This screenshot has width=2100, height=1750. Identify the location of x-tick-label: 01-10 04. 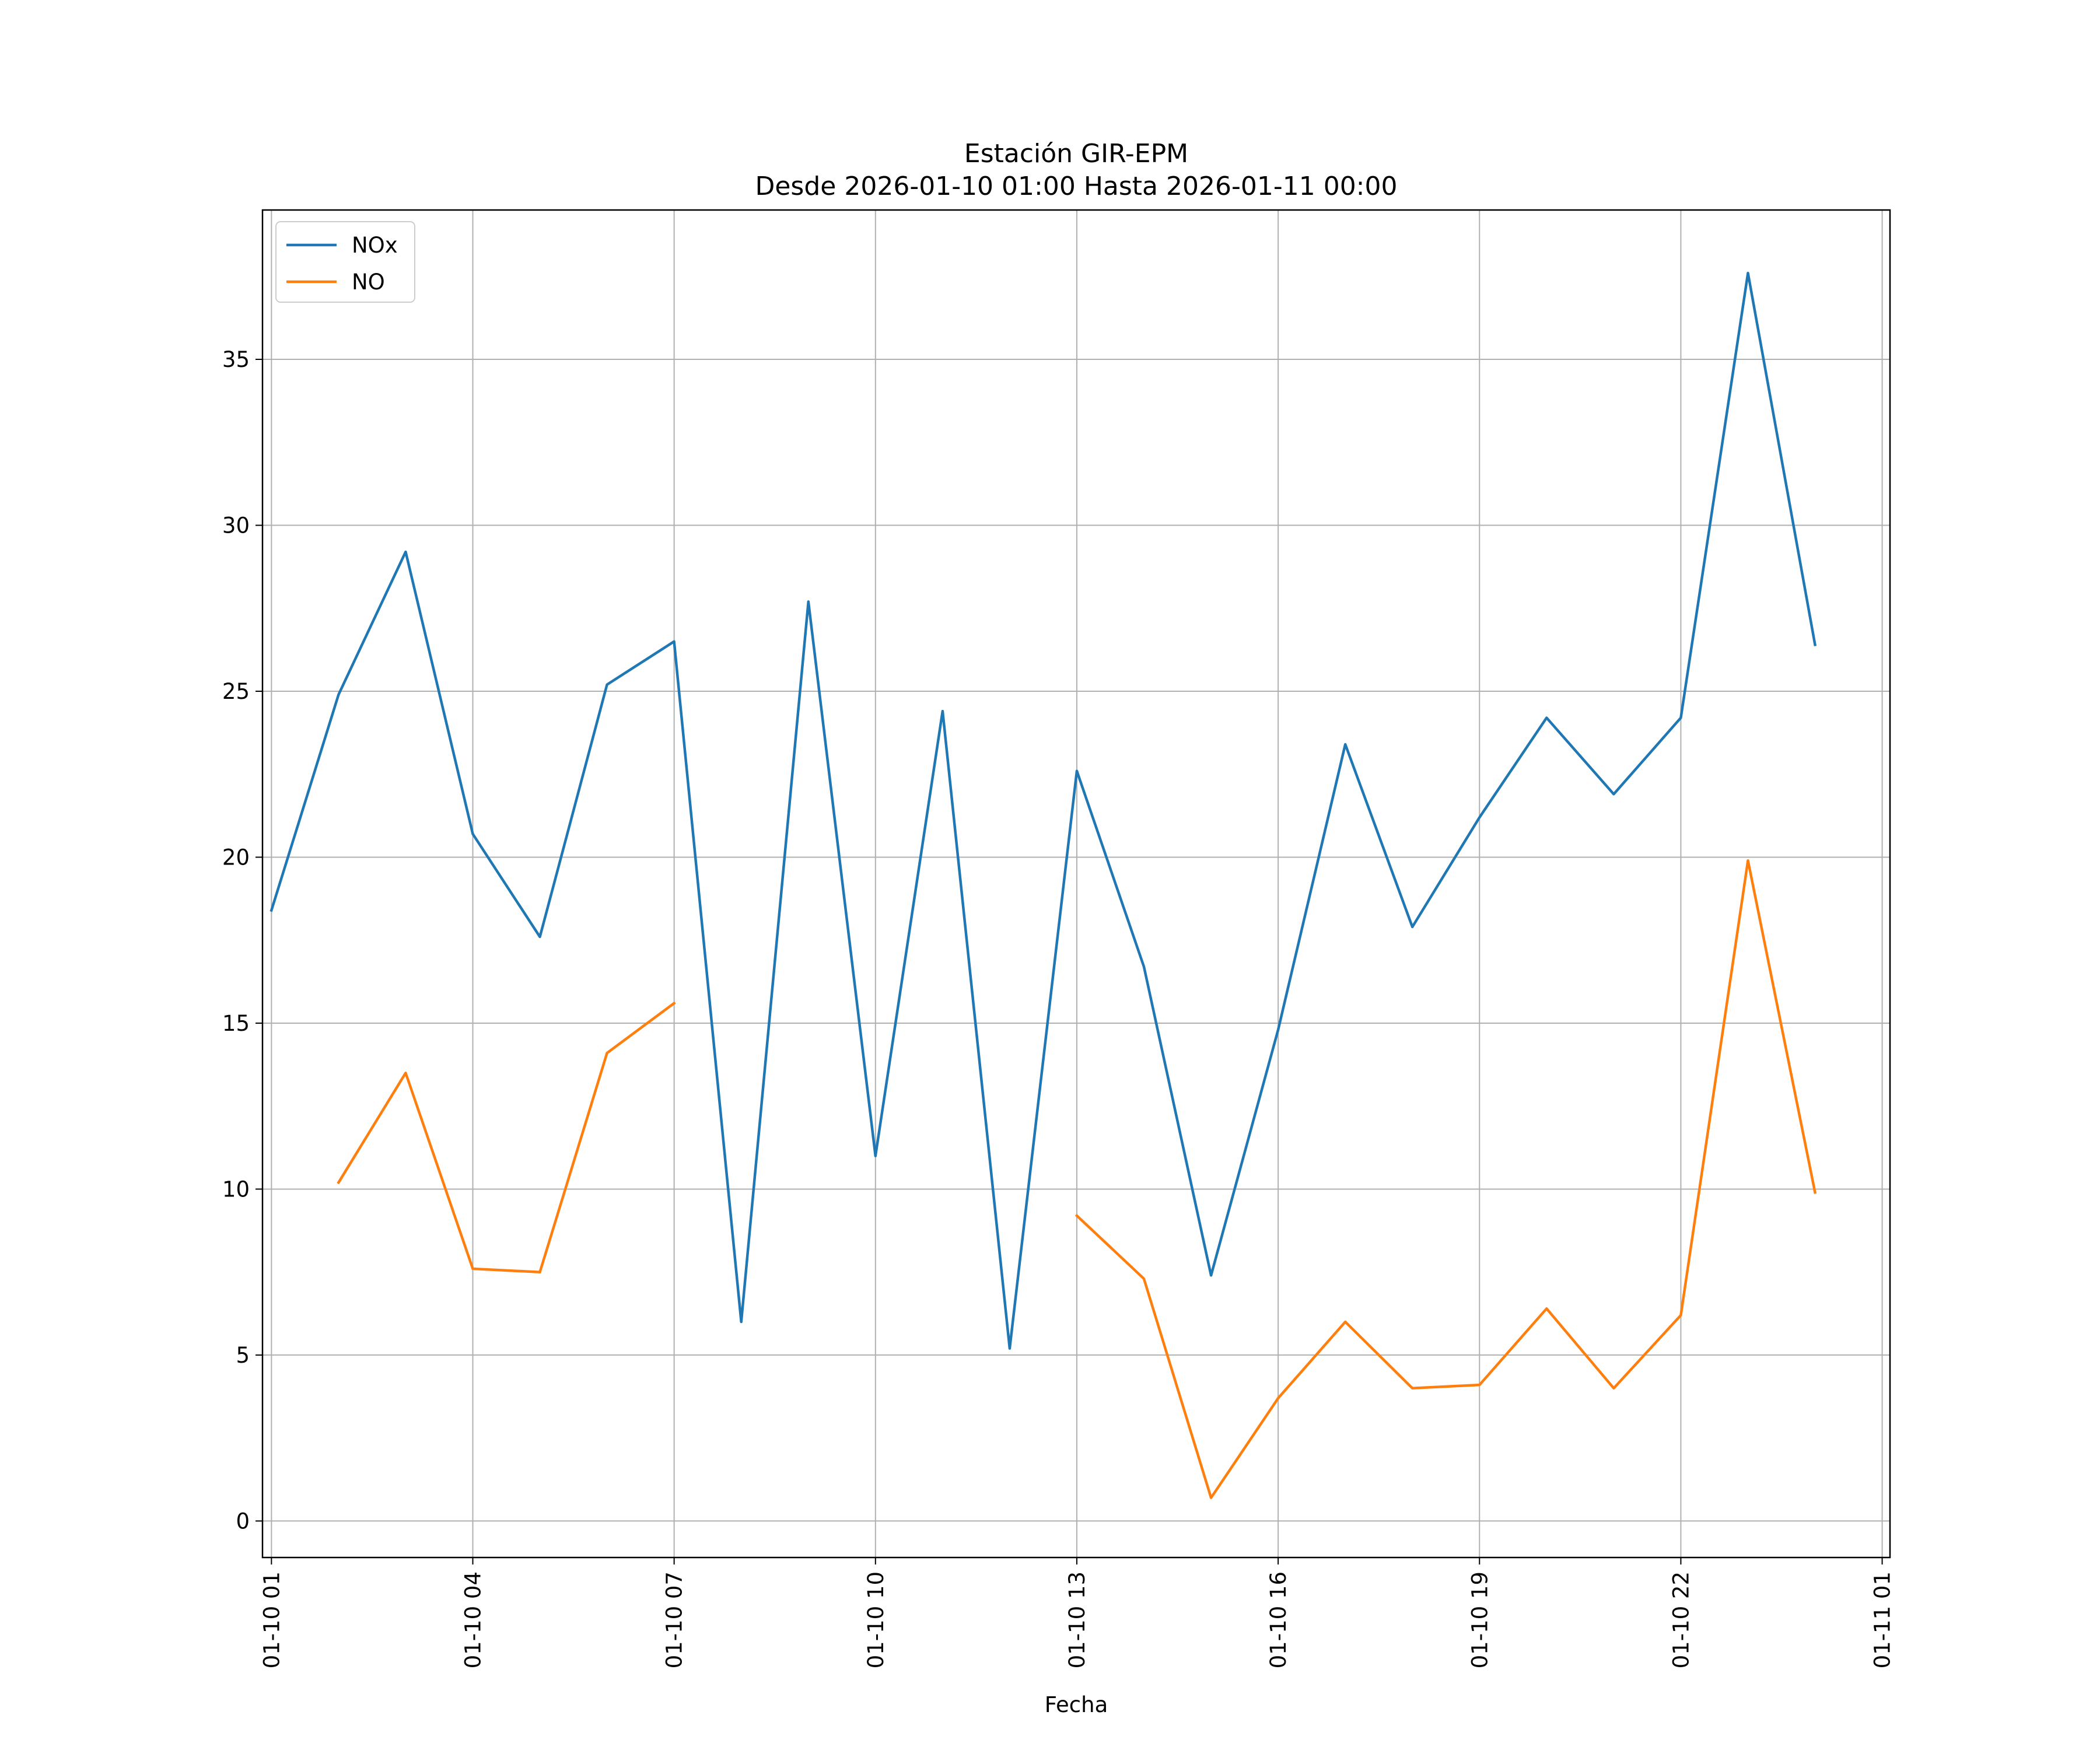
(473, 1620).